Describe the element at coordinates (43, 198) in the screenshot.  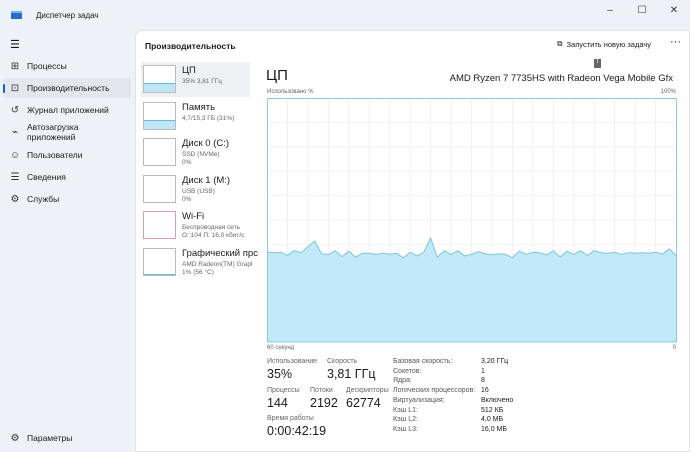
I see `sidebar-item-label: Службы` at that location.